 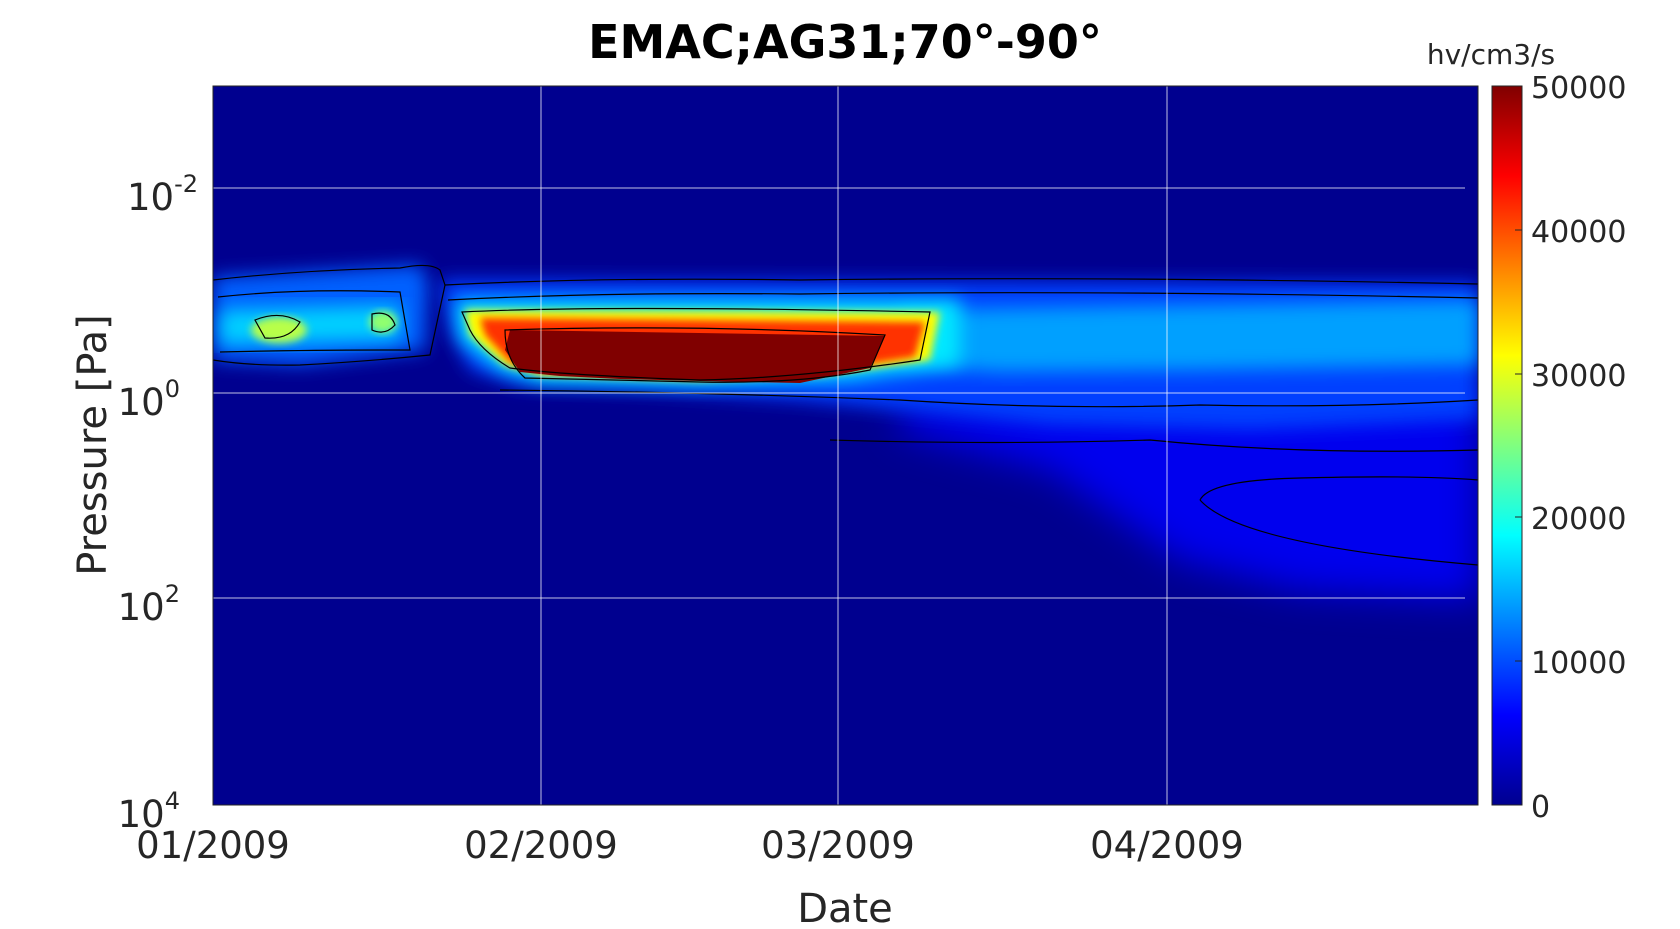 What do you see at coordinates (961, 282) in the screenshot?
I see `contour-main-outer` at bounding box center [961, 282].